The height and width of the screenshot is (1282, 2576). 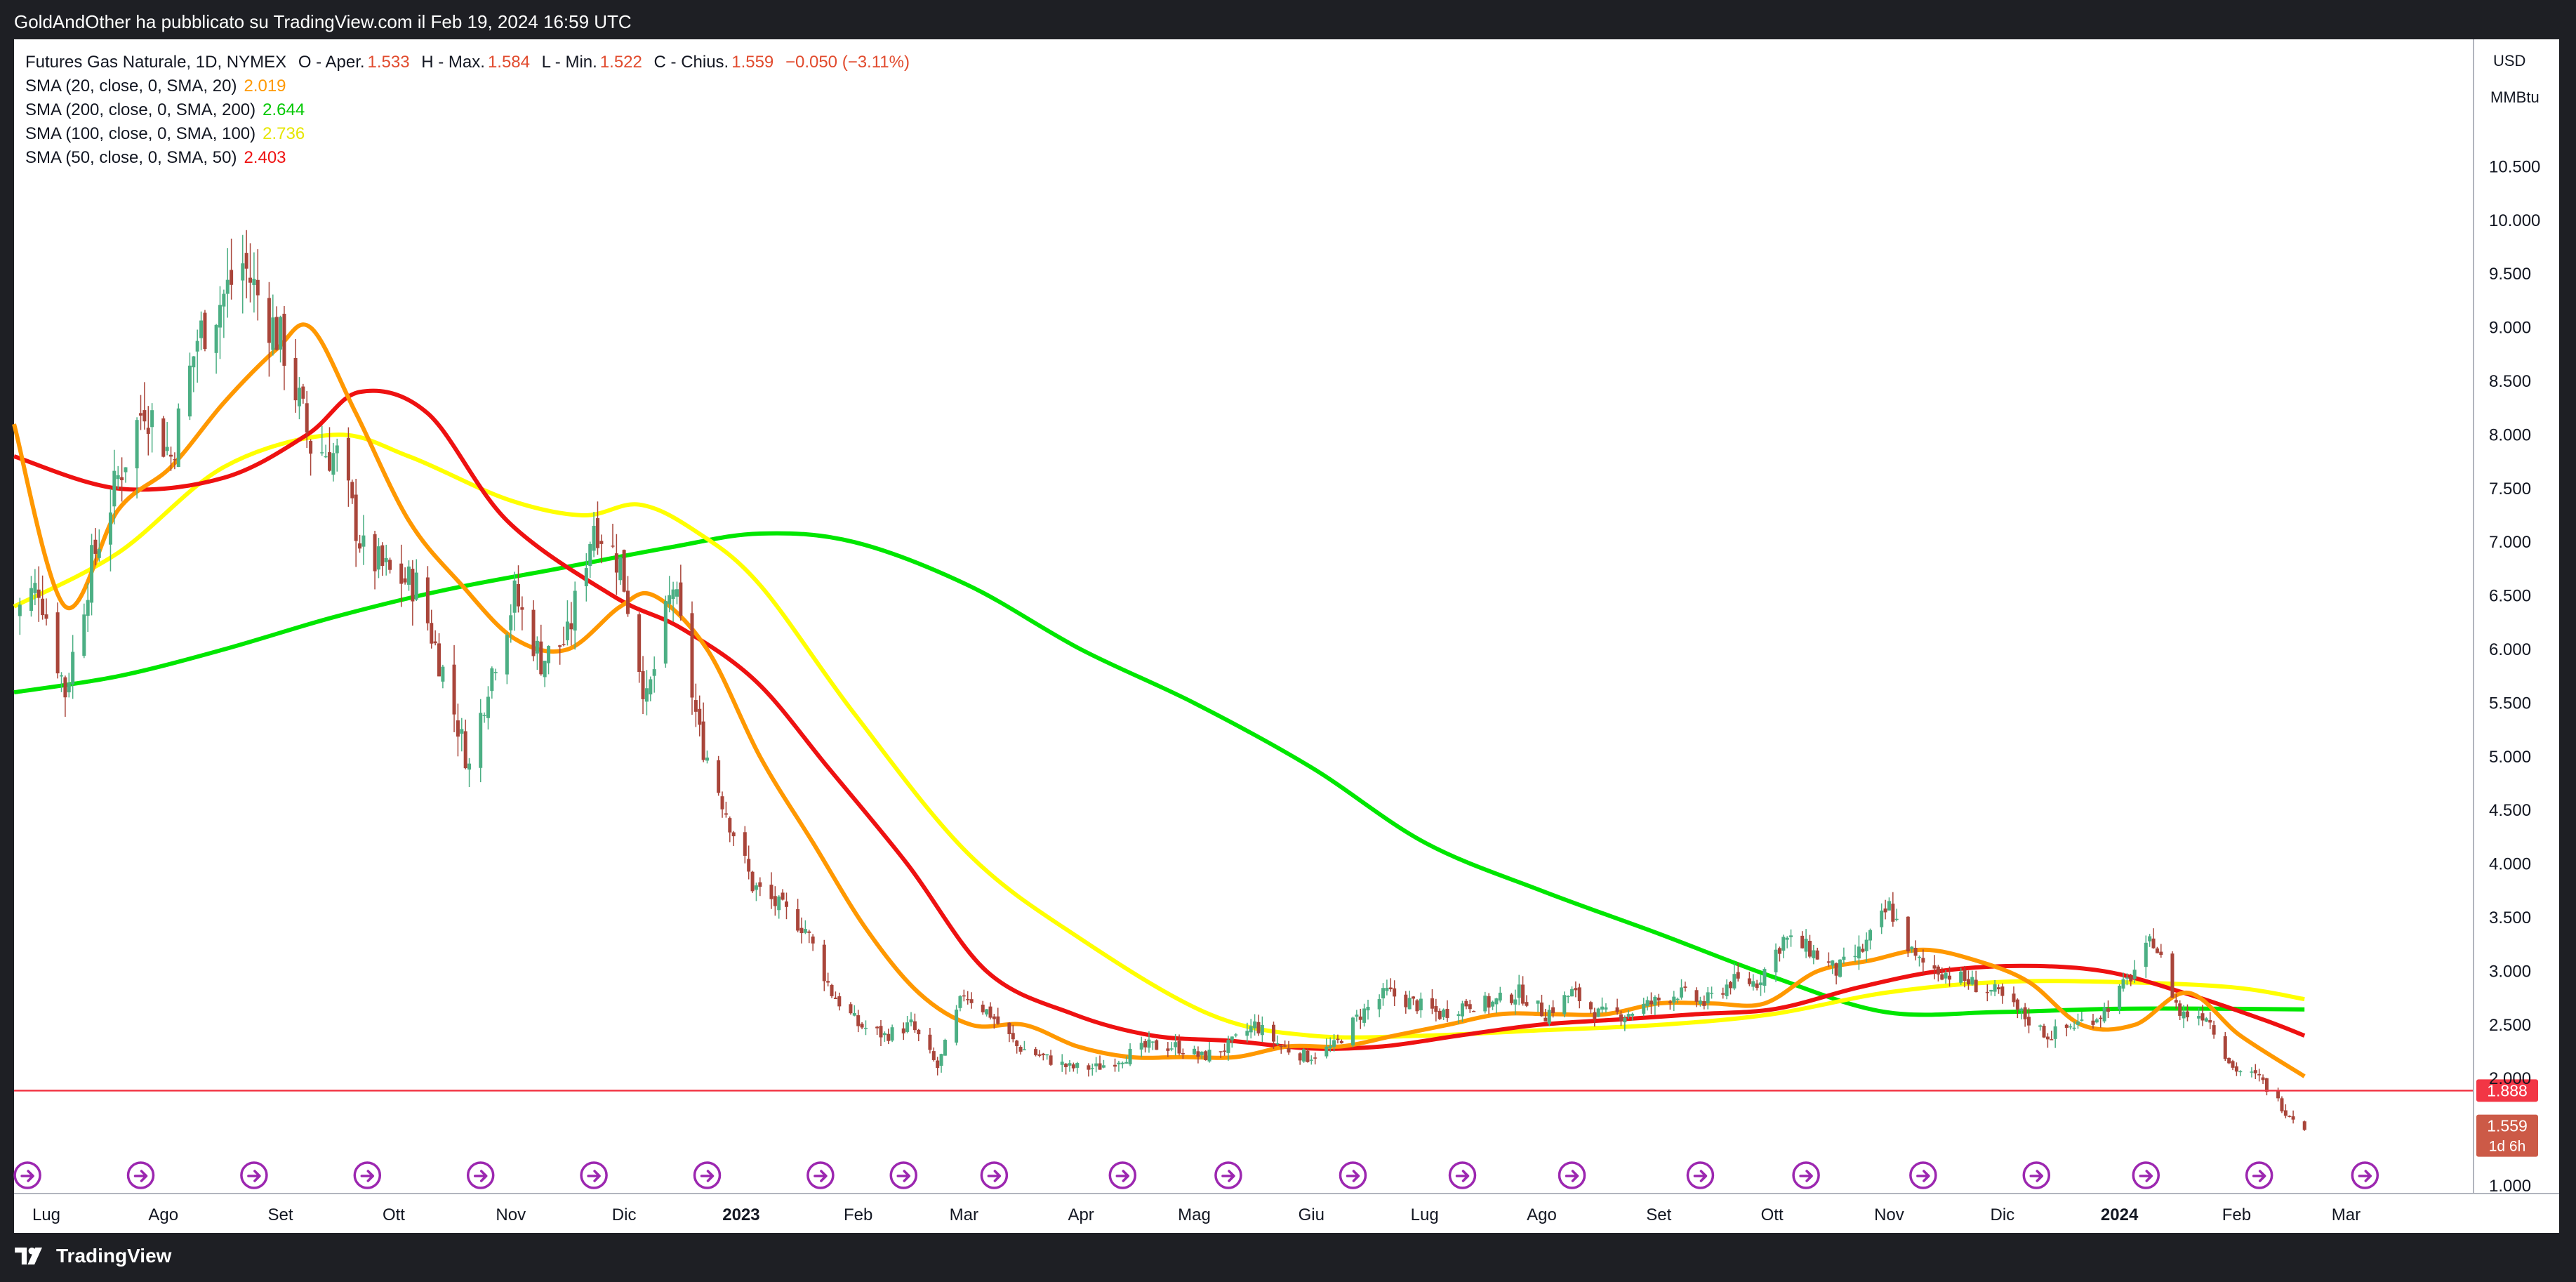 I want to click on legend-sma50: SMA (50, close, 0, SMA, 50) 2.403, so click(x=471, y=158).